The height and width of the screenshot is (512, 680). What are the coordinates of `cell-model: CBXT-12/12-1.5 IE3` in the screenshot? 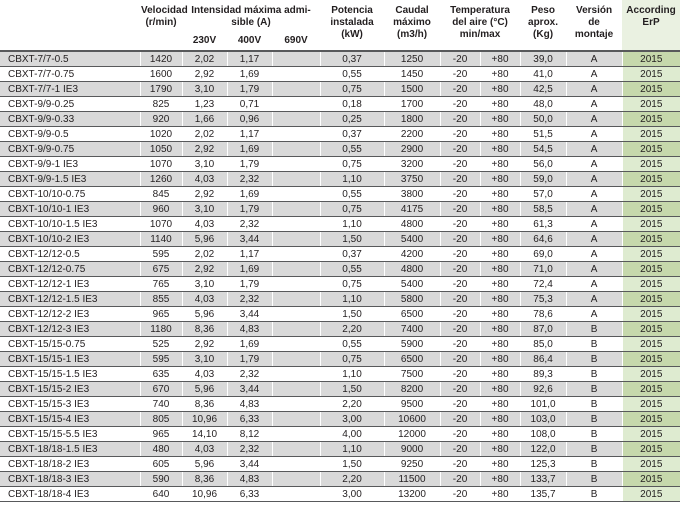 It's located at (70, 299).